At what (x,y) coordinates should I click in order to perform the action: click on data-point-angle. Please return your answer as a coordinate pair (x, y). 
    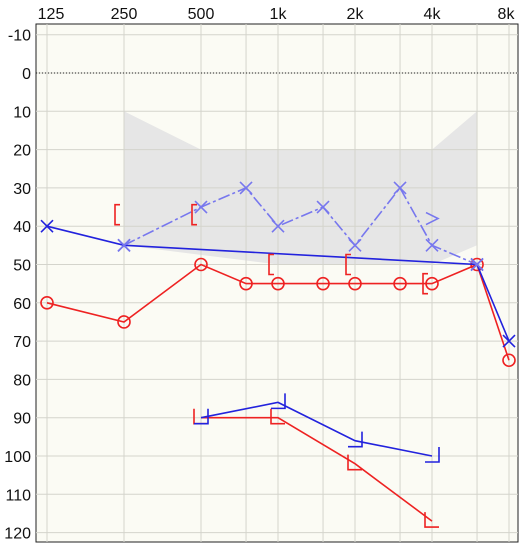
    Looking at the image, I should click on (432, 218).